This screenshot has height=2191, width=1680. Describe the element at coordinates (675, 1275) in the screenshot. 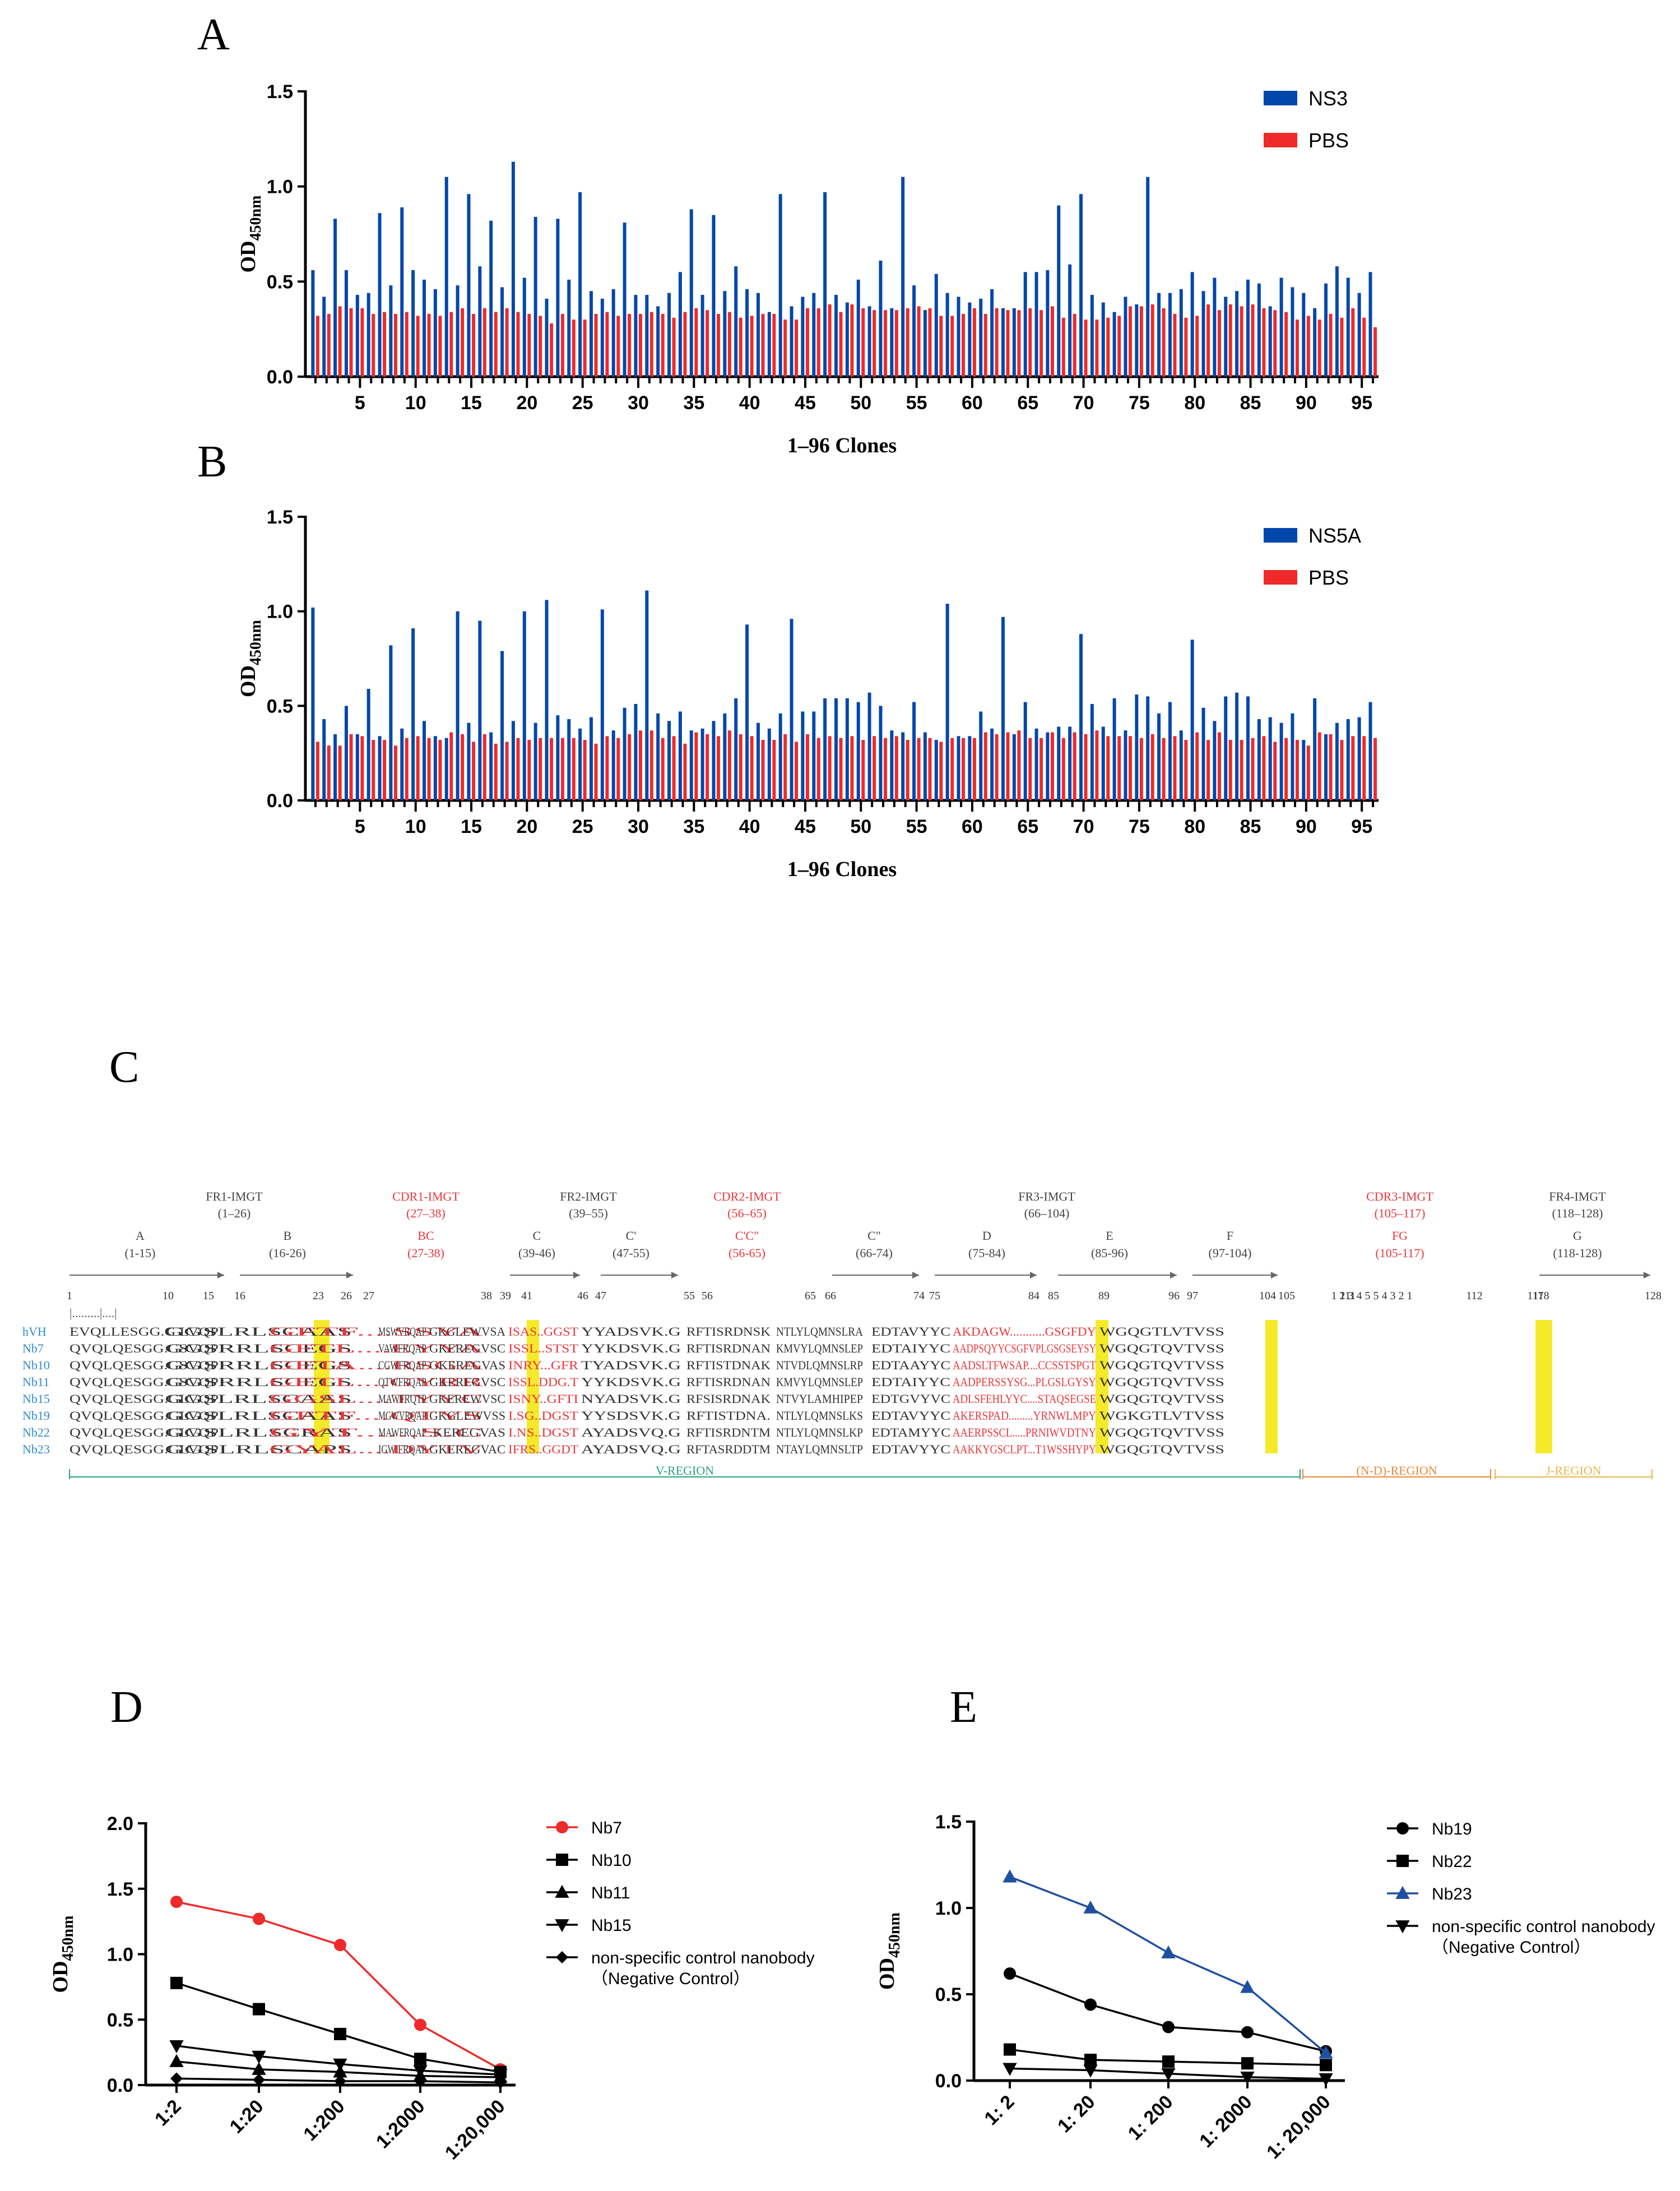

I see `strand-arrowhead` at that location.